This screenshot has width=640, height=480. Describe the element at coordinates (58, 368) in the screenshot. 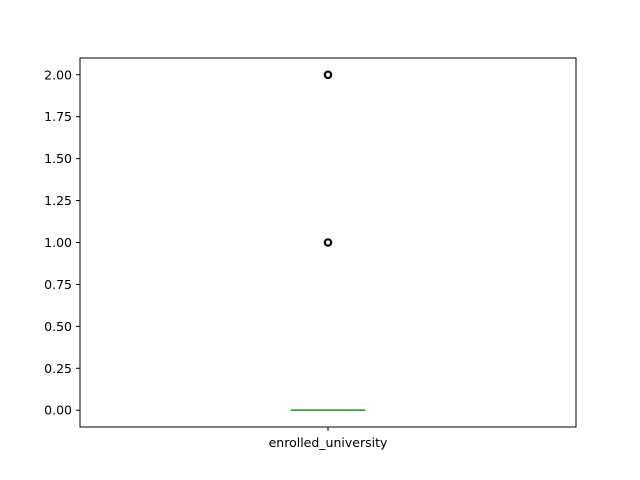

I see `y-tick-label: 0.25` at that location.